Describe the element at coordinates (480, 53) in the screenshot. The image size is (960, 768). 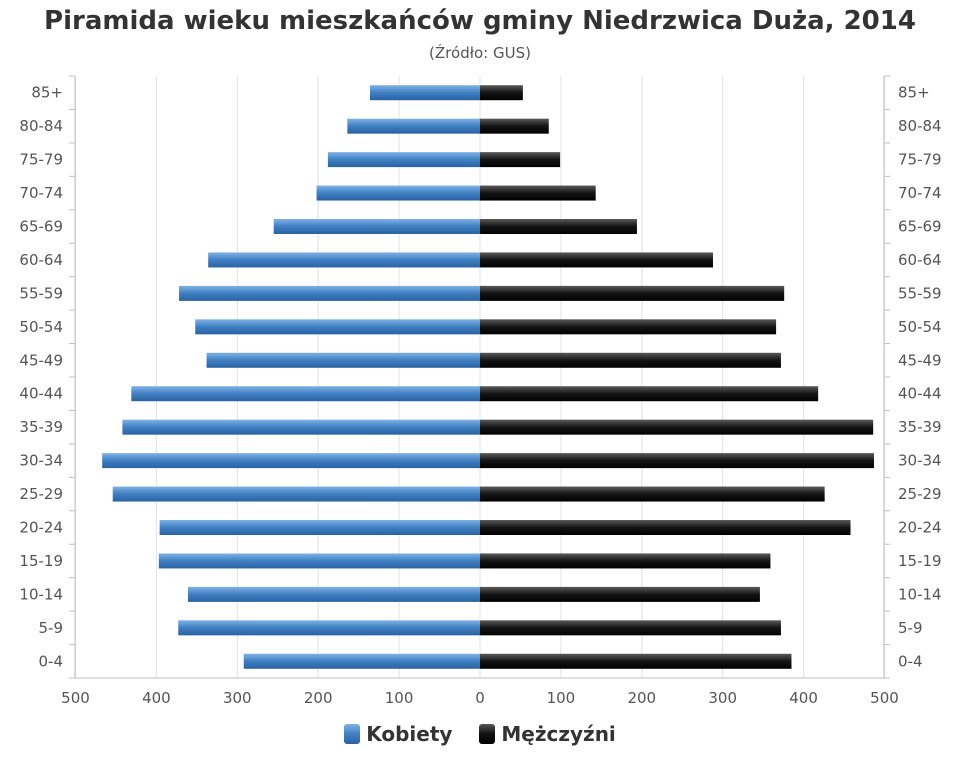
I see `chart-subtitle: (Źródło: GUS)` at that location.